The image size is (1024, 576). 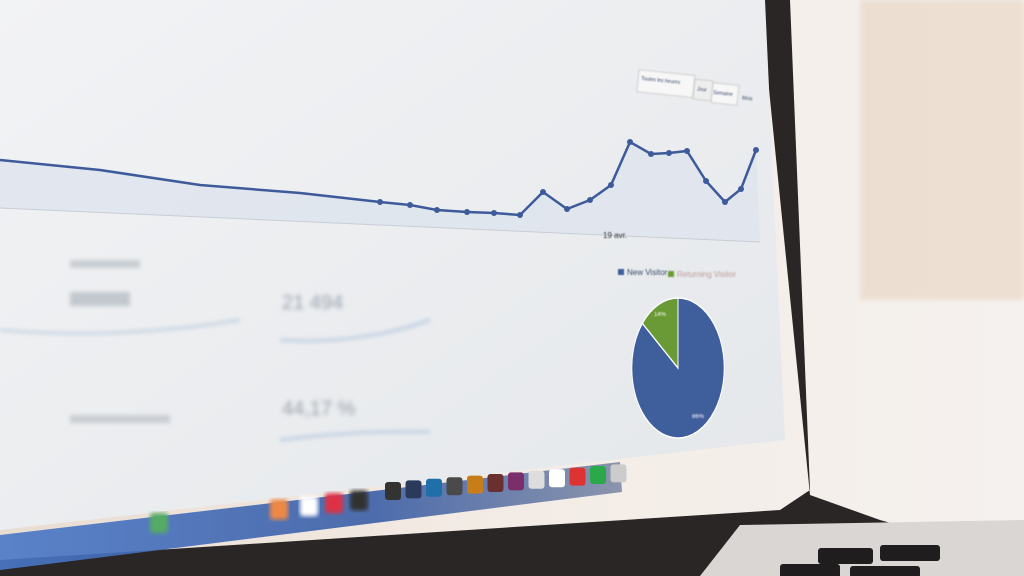 I want to click on x-axis, so click(x=380, y=225).